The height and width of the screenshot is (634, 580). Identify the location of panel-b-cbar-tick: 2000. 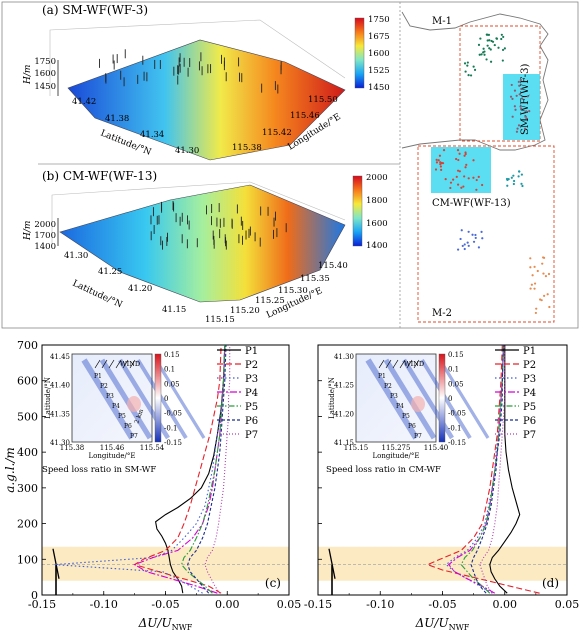
(377, 178).